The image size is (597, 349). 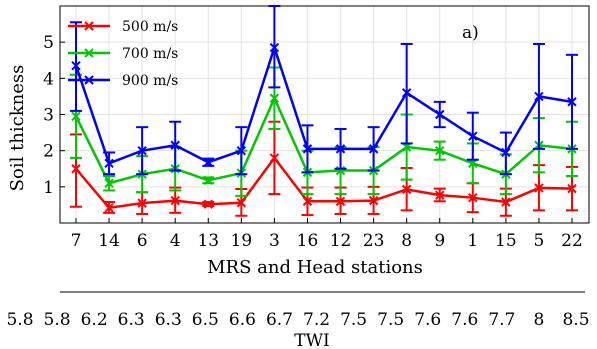 What do you see at coordinates (341, 241) in the screenshot?
I see `x-tick-label: 12` at bounding box center [341, 241].